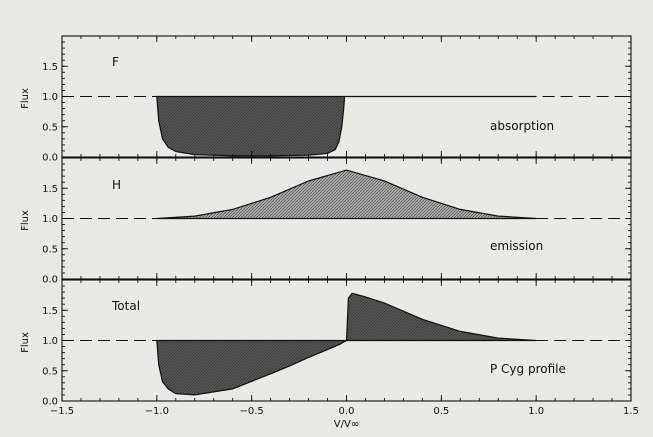 The height and width of the screenshot is (437, 653). Describe the element at coordinates (346, 194) in the screenshot. I see `emission-profile-area` at that location.